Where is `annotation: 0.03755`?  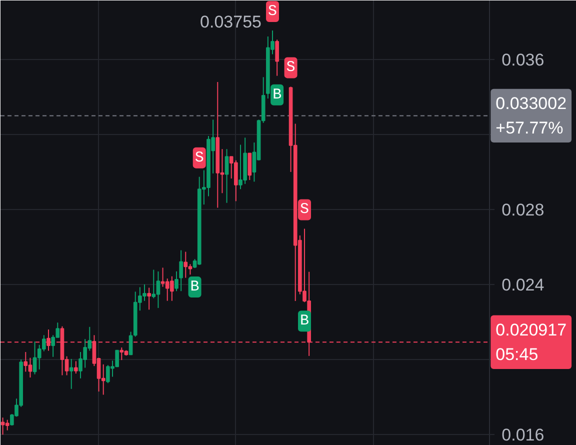 annotation: 0.03755 is located at coordinates (231, 22).